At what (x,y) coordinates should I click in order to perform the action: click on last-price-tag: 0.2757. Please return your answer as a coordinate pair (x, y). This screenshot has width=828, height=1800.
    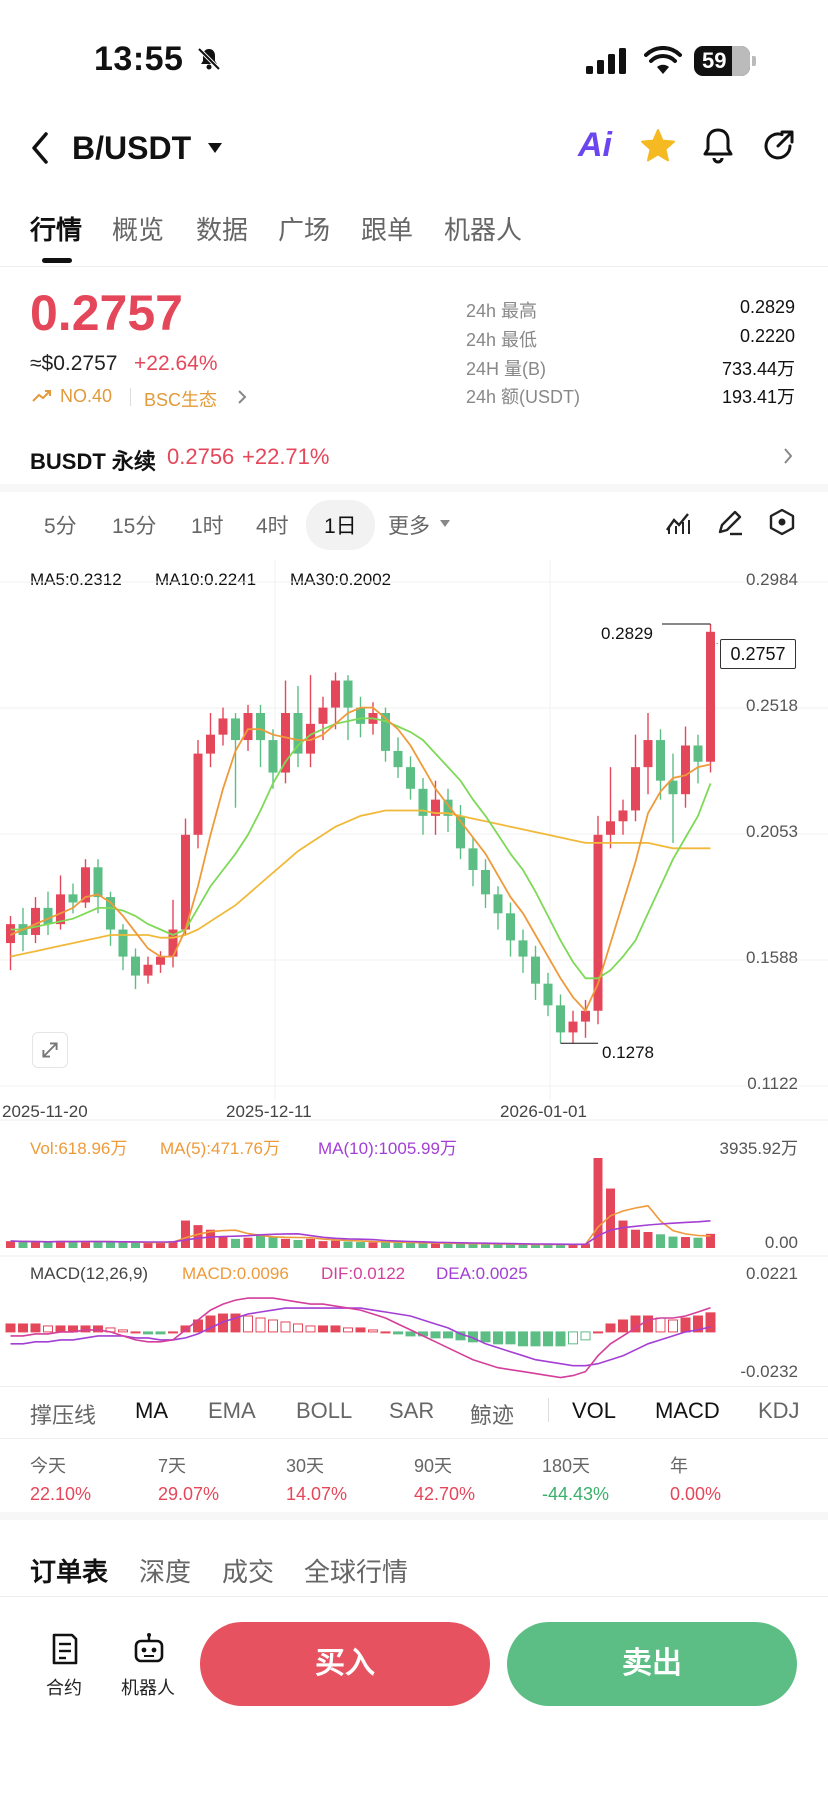
    Looking at the image, I should click on (758, 654).